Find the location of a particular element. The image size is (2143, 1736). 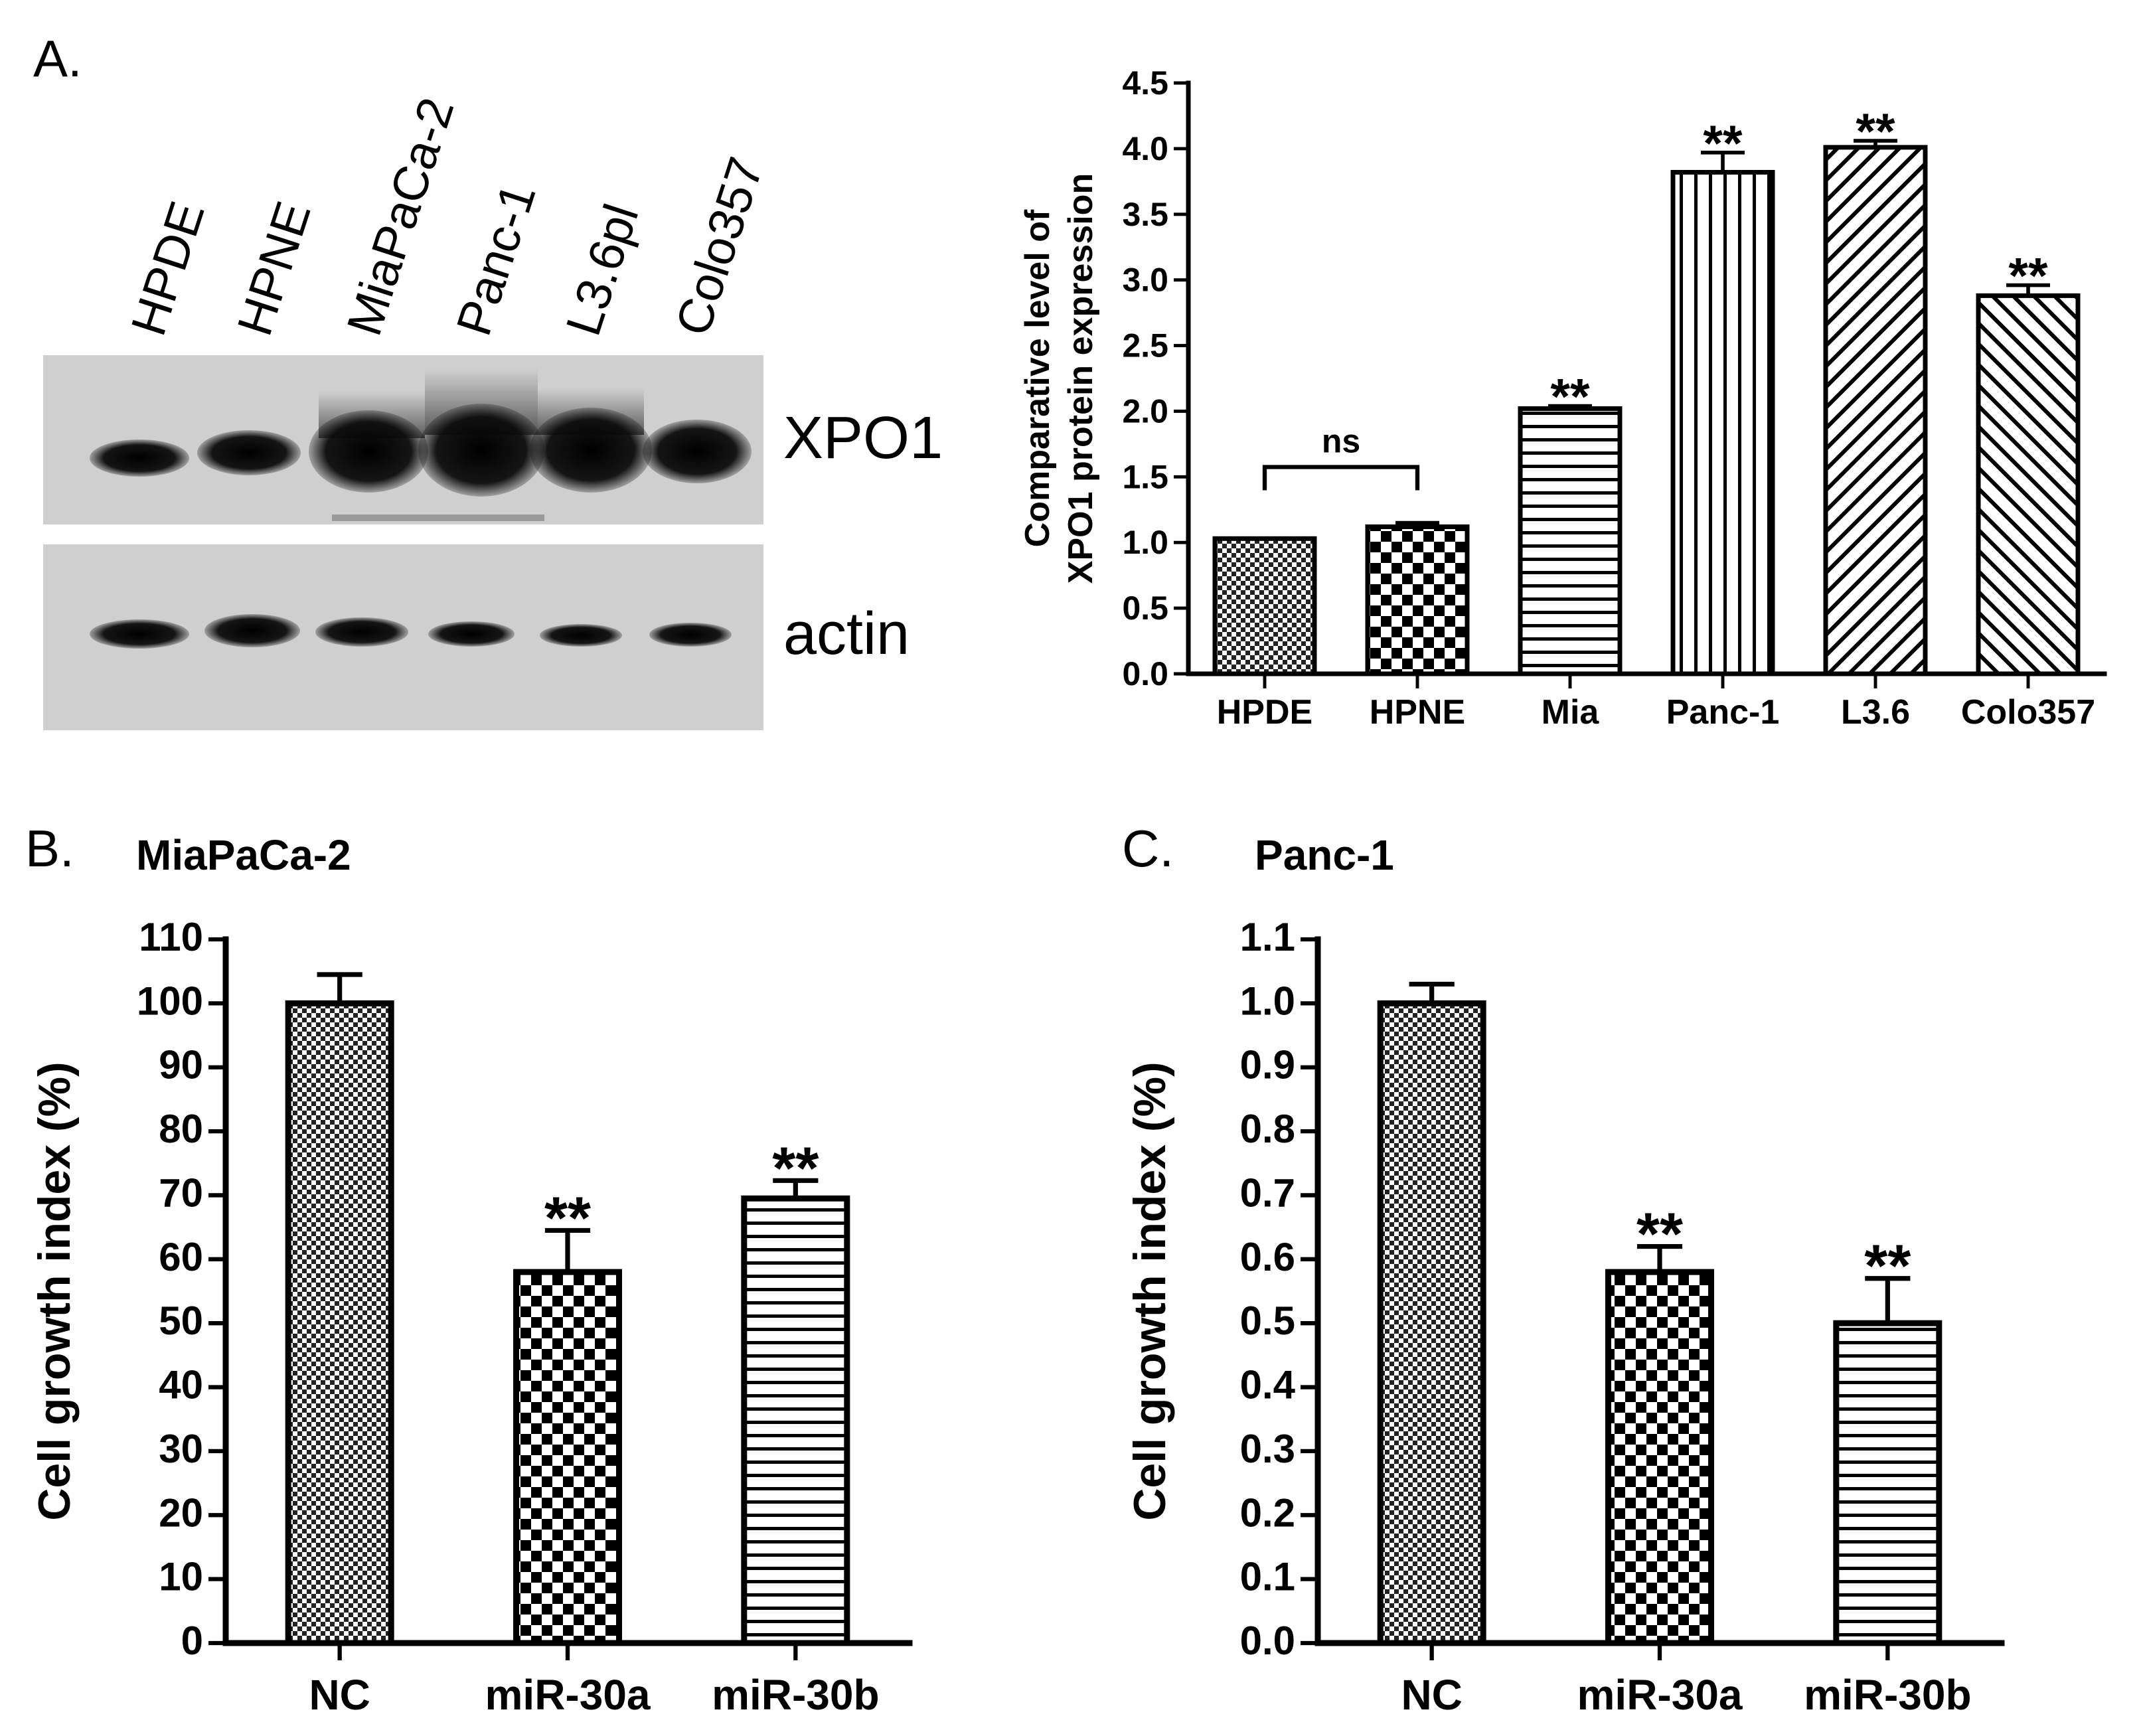

y-tick-label: 50 is located at coordinates (181, 1321).